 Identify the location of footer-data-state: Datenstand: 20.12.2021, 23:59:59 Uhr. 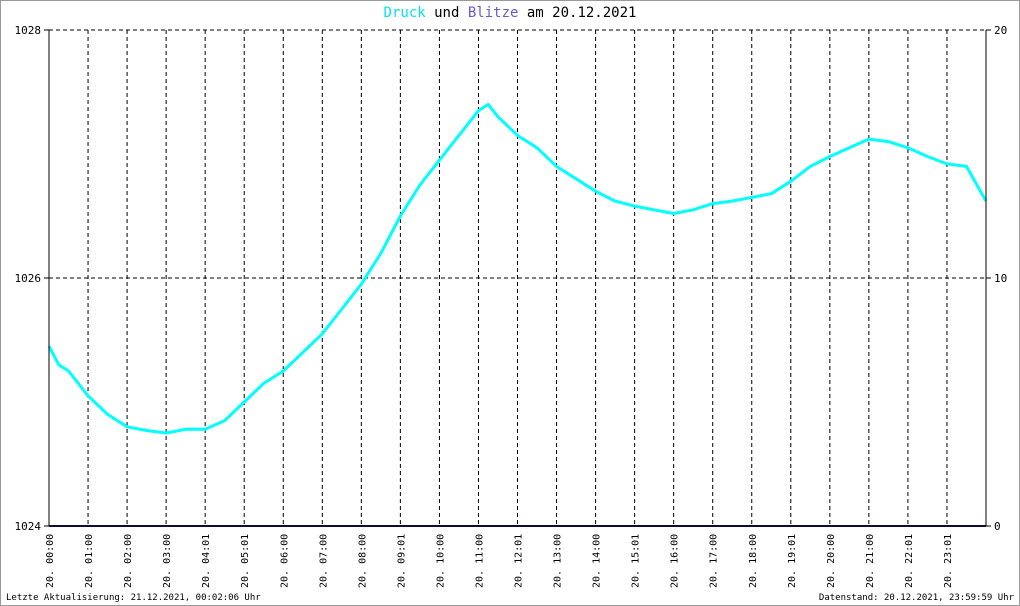
(916, 598).